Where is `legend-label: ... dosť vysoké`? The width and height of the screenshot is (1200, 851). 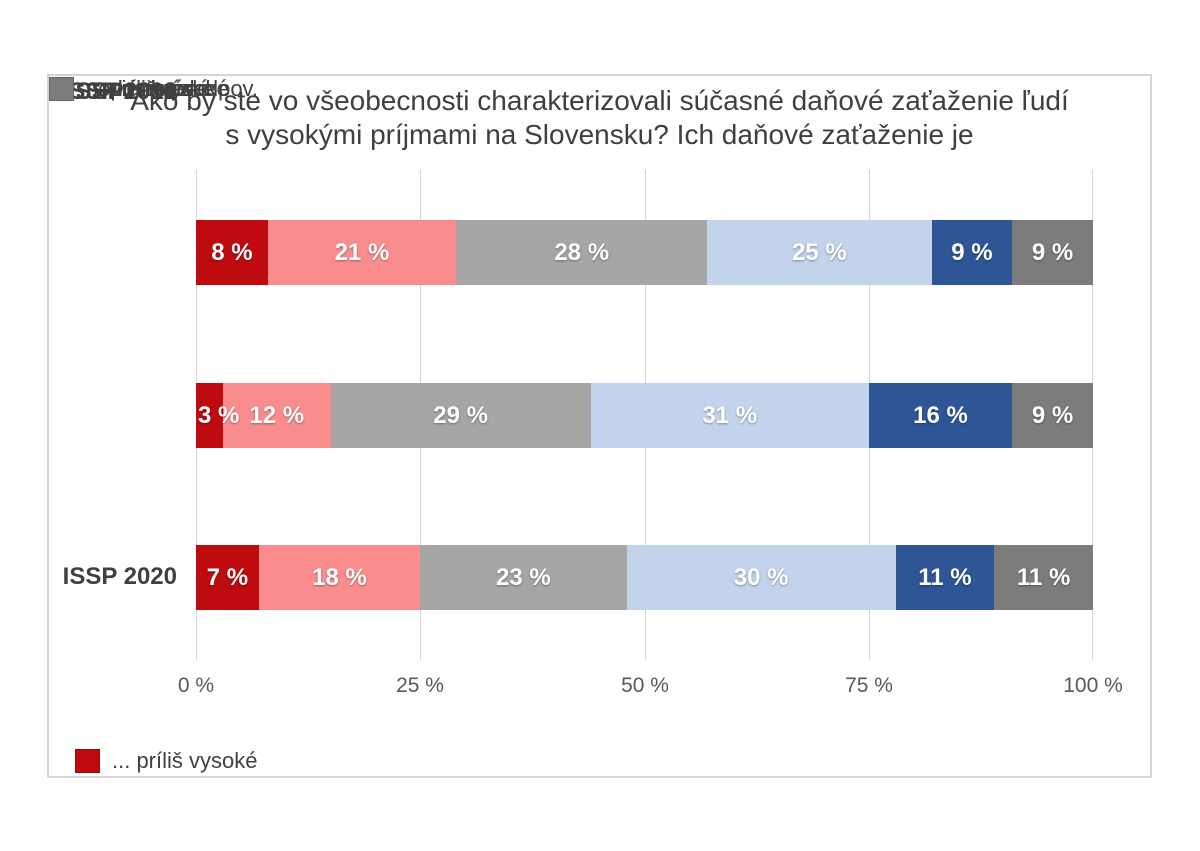 legend-label: ... dosť vysoké is located at coordinates (157, 88).